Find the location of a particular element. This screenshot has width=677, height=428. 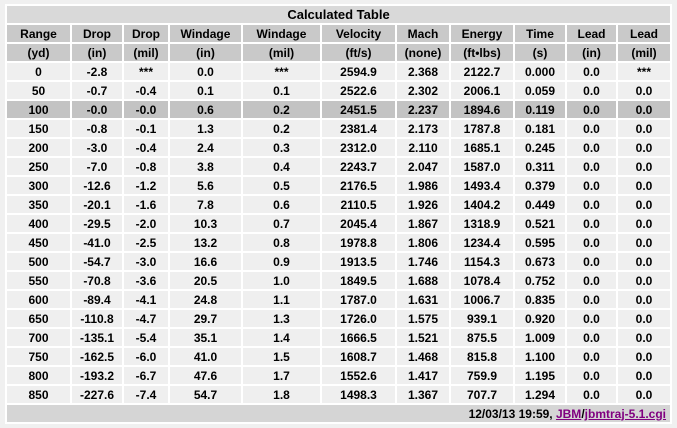

table-cell: 0.379 is located at coordinates (540, 185).